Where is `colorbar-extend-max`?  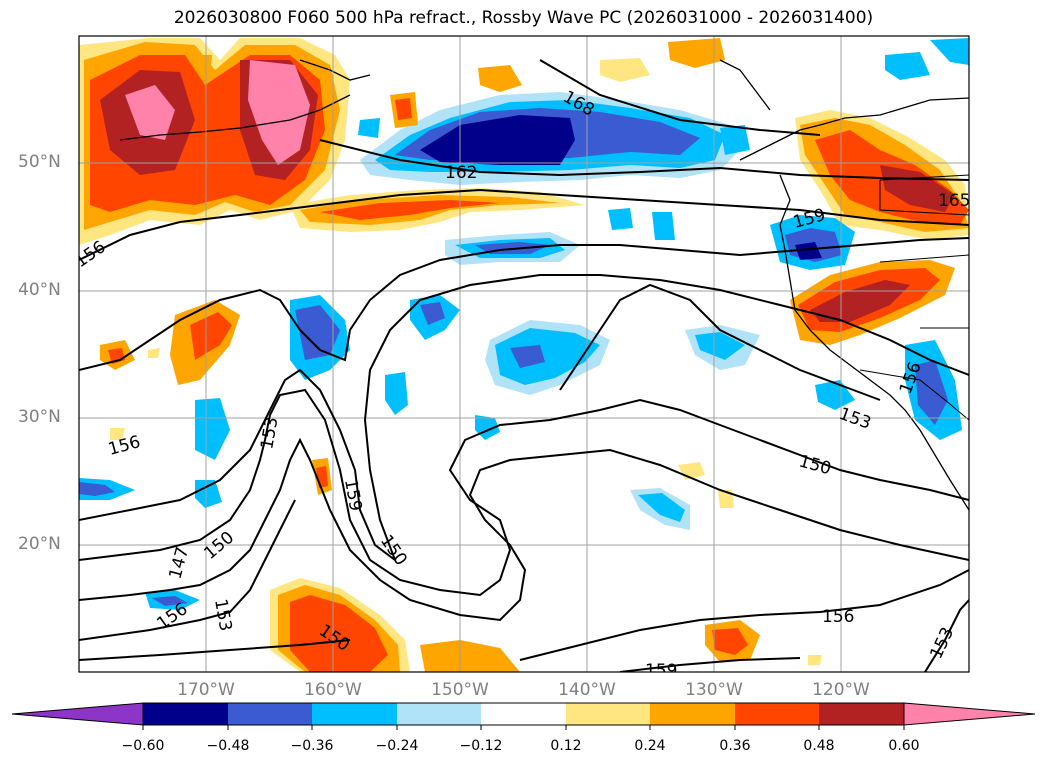 colorbar-extend-max is located at coordinates (969, 714).